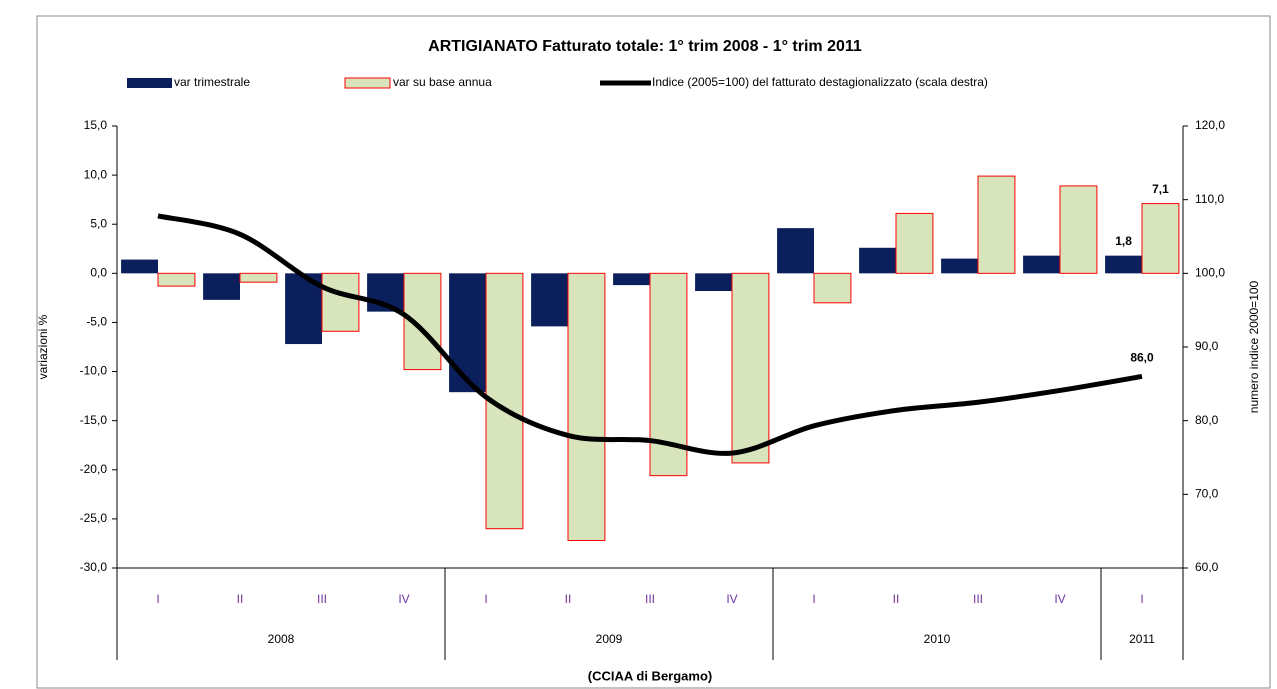 This screenshot has height=689, width=1277. I want to click on group-label: 2010, so click(937, 639).